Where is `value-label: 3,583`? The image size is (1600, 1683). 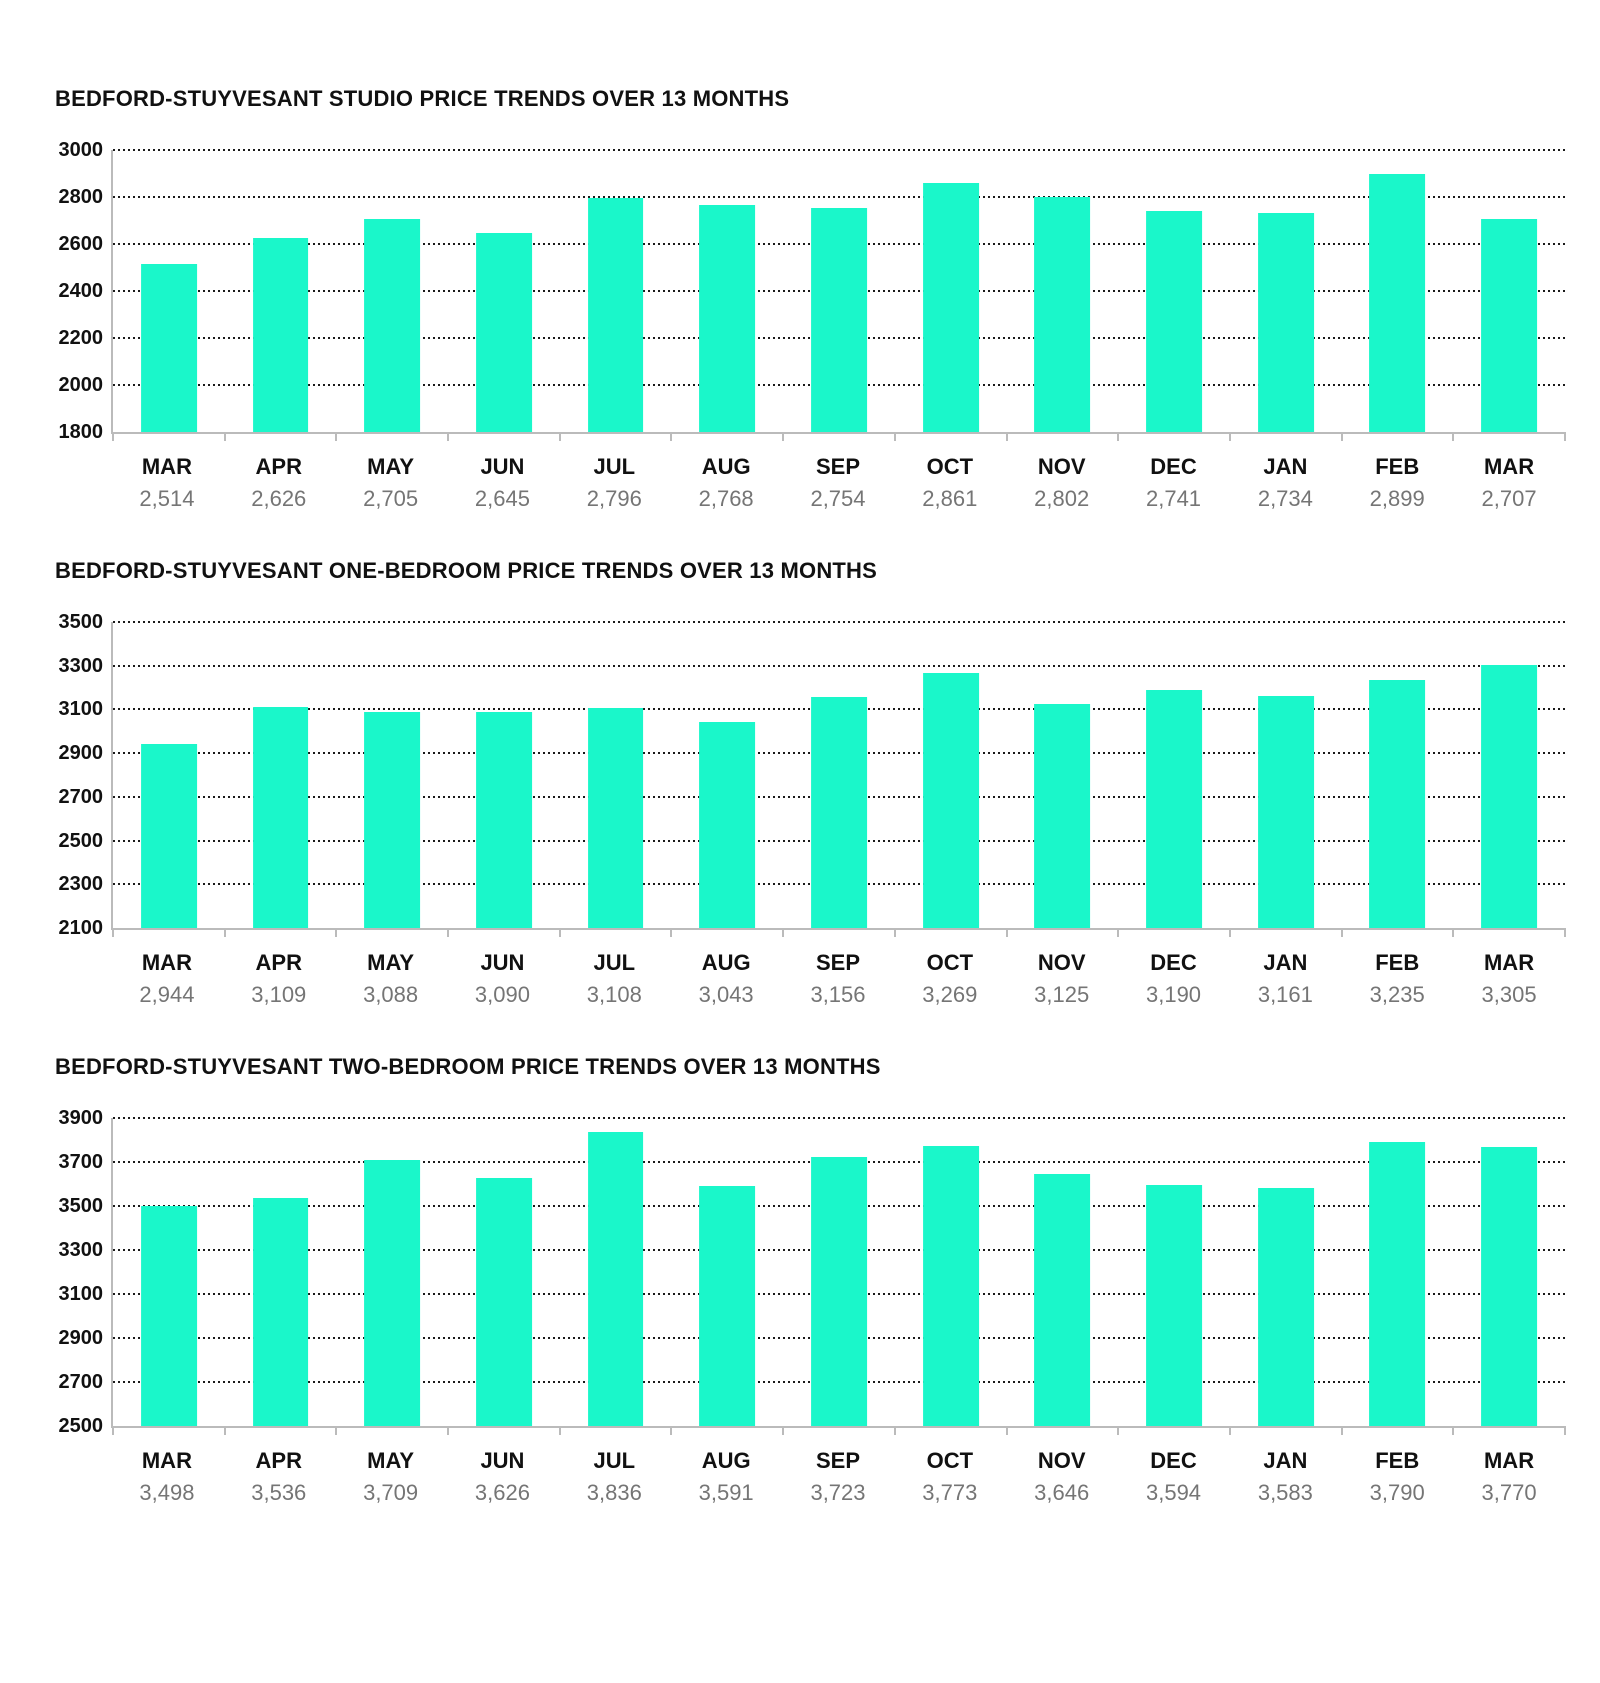
value-label: 3,583 is located at coordinates (1285, 1492).